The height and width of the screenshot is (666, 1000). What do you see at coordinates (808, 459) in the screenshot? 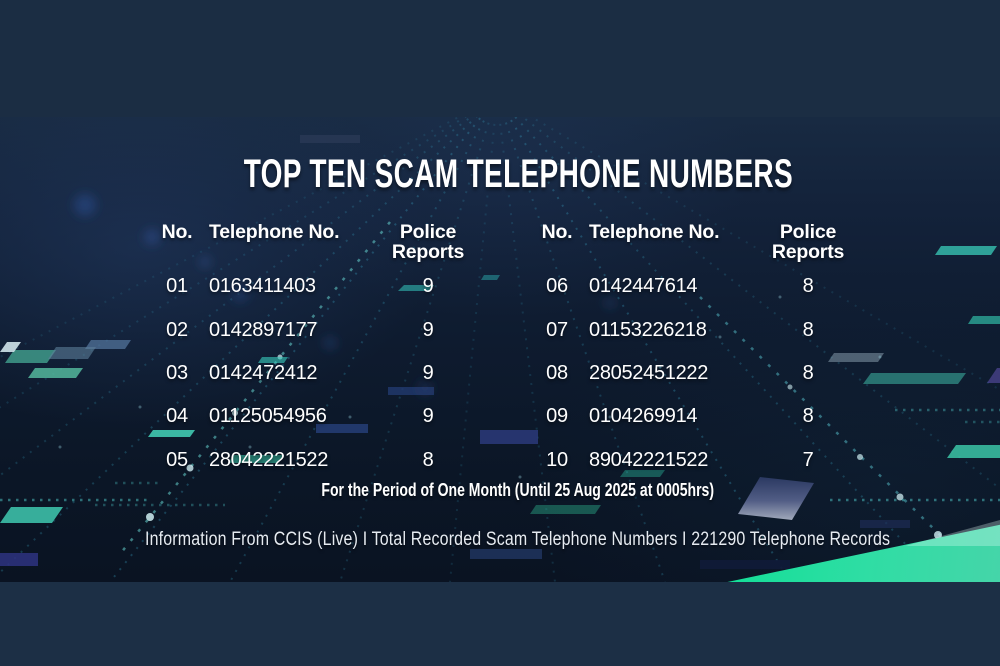
I see `report-count: 7` at bounding box center [808, 459].